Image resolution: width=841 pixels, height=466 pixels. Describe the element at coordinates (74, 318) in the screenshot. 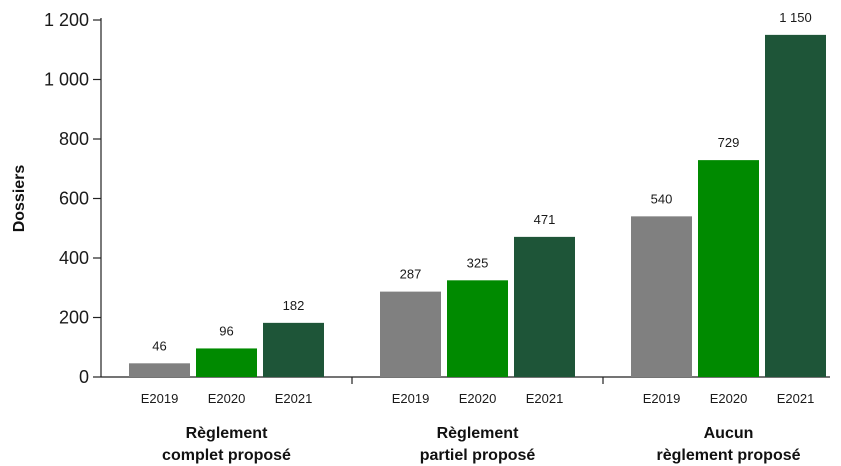

I see `y-tick-label: 200` at that location.